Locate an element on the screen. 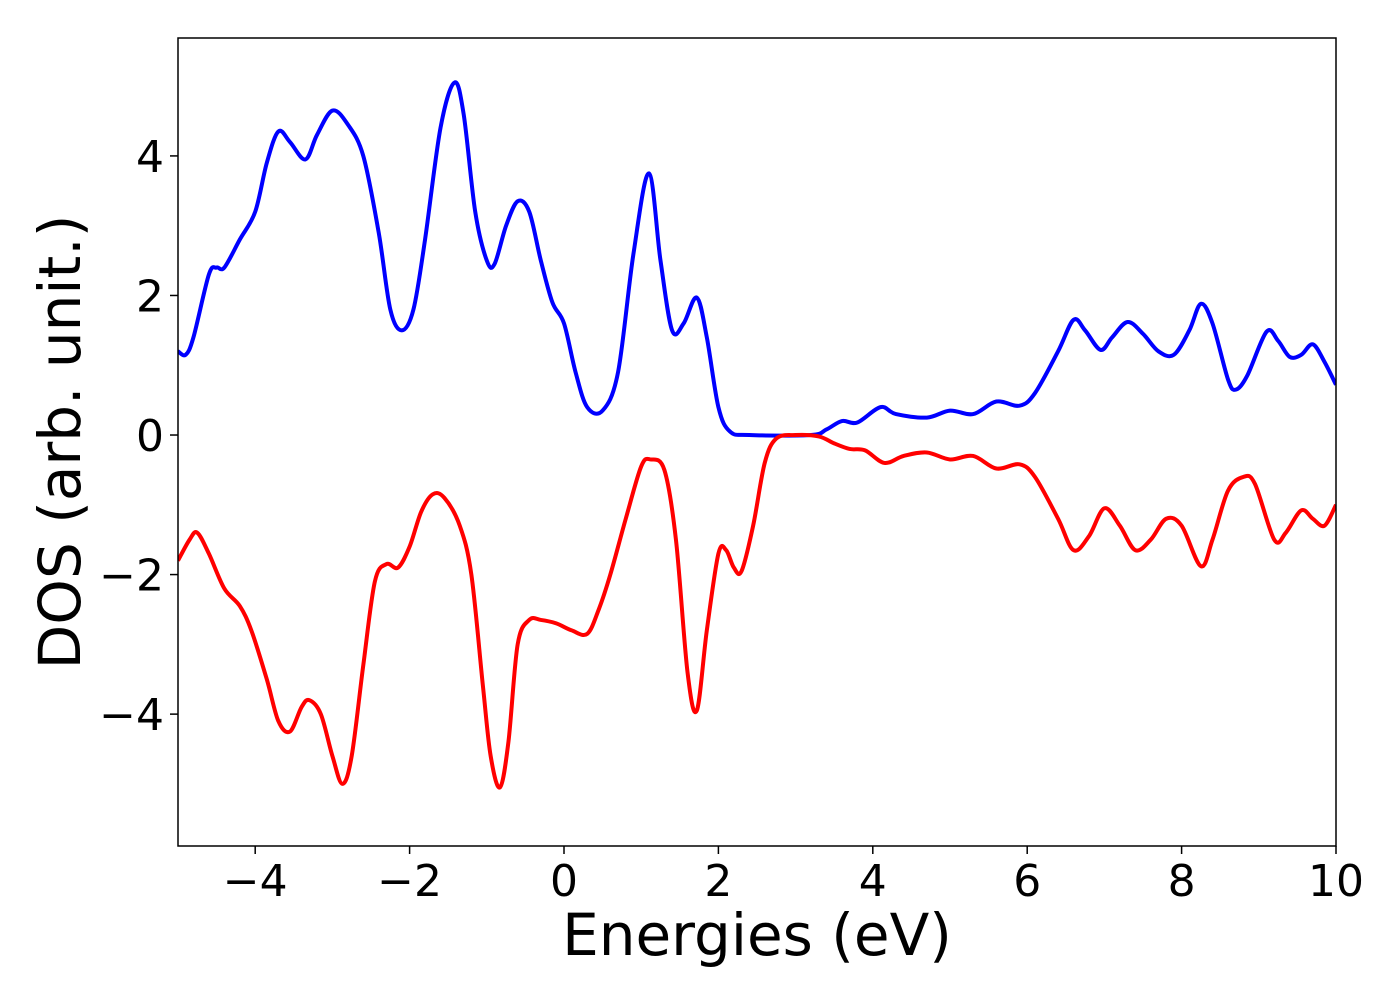 This screenshot has width=1400, height=1000. x-tick-label: 10 is located at coordinates (1336, 881).